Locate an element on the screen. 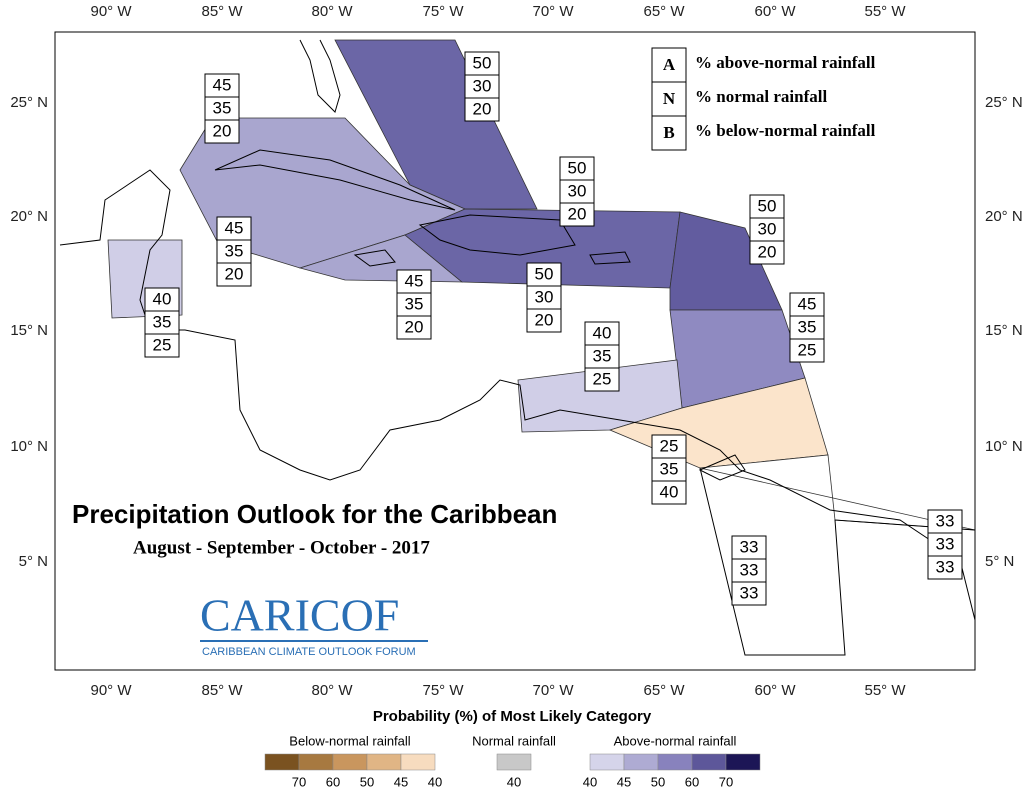 Image resolution: width=1030 pixels, height=791 pixels. key-code: N is located at coordinates (669, 98).